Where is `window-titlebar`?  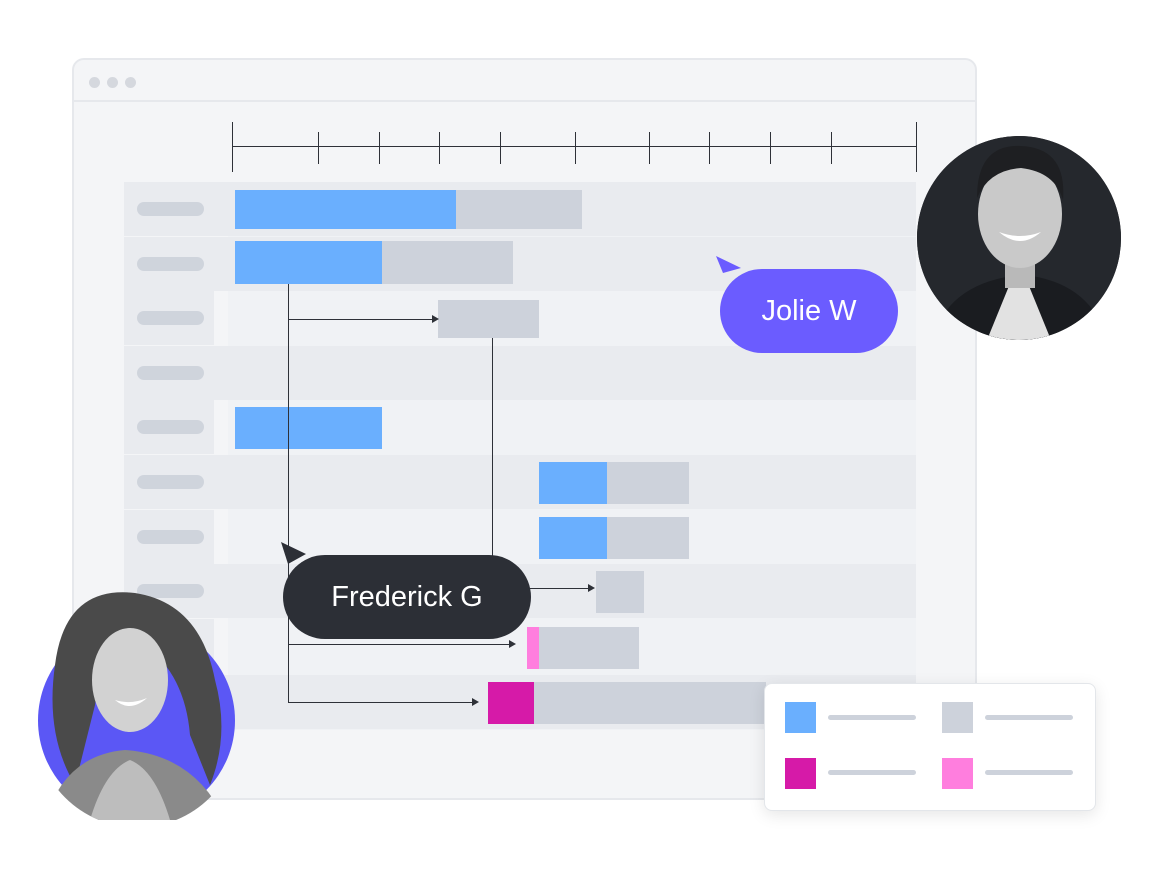 window-titlebar is located at coordinates (524, 81).